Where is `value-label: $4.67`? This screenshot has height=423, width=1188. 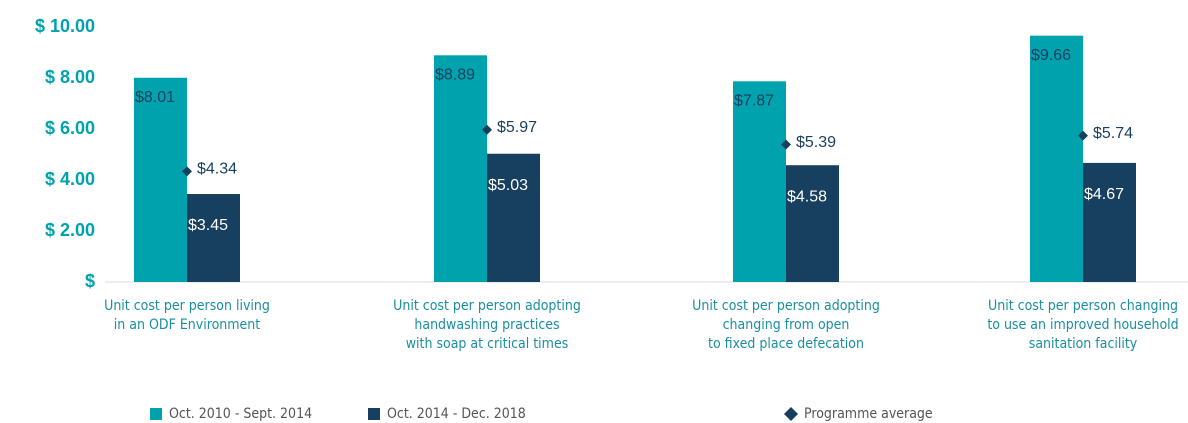 value-label: $4.67 is located at coordinates (1104, 194).